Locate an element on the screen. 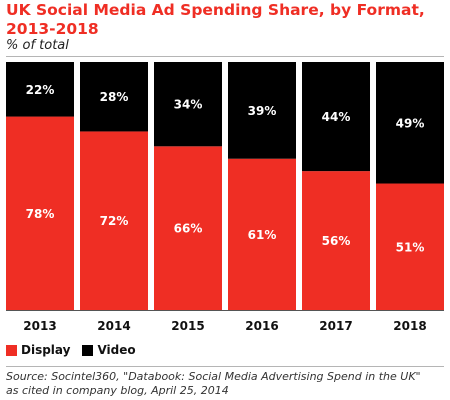  data-label-video-2018: 49% is located at coordinates (410, 123).